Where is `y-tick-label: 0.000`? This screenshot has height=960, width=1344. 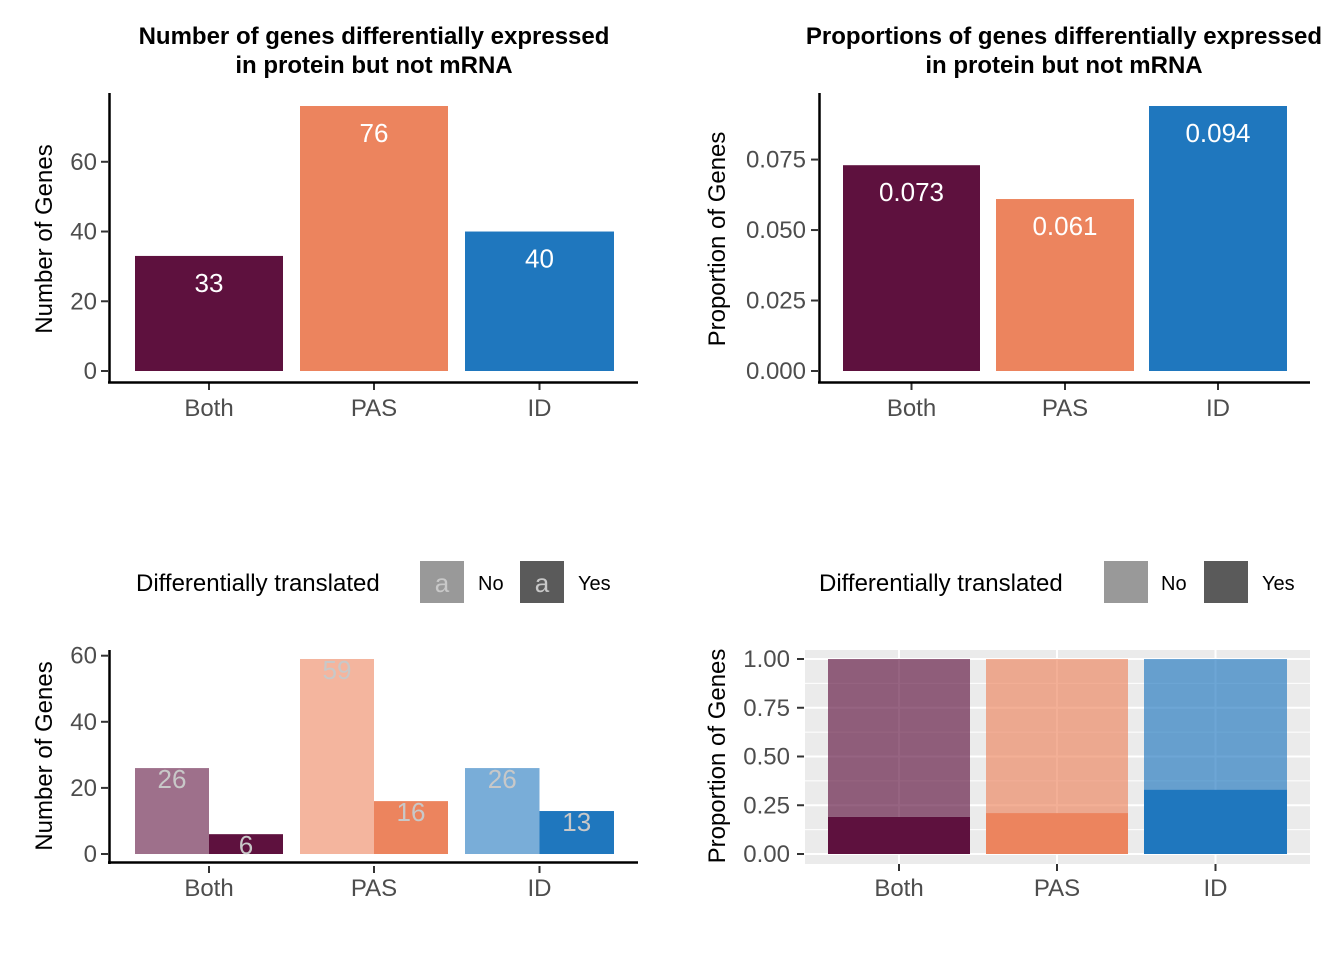
y-tick-label: 0.000 is located at coordinates (776, 371).